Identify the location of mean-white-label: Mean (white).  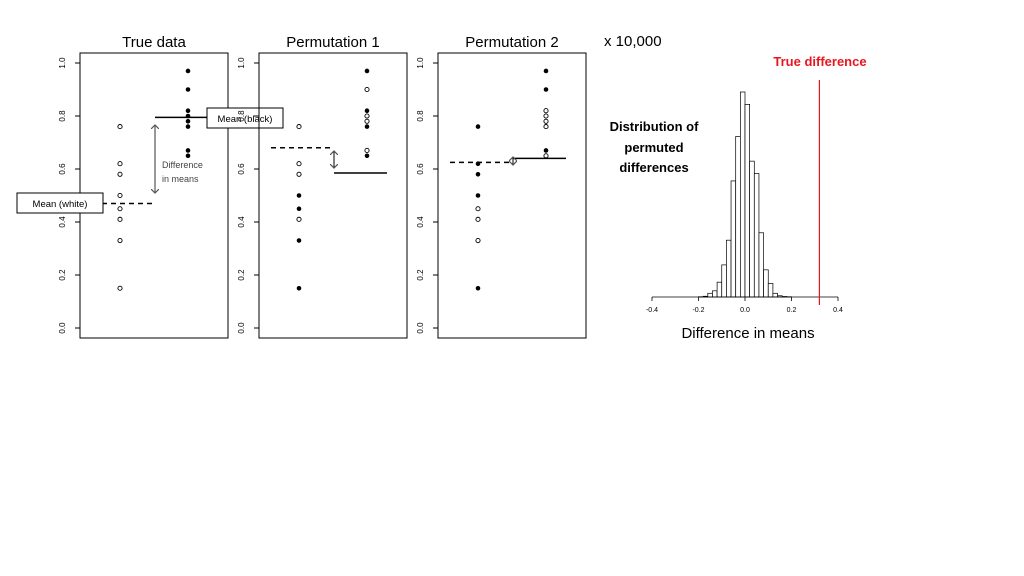
(60, 204).